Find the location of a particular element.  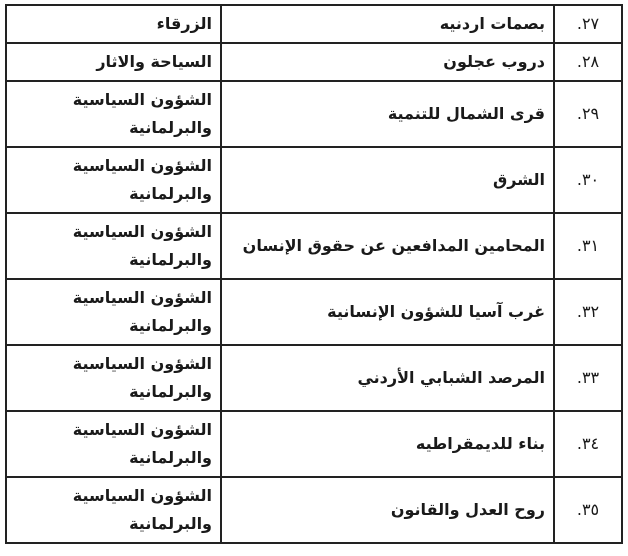

organization-name: المحامين المدافعين عن حقوق الإنسان is located at coordinates (387, 246).